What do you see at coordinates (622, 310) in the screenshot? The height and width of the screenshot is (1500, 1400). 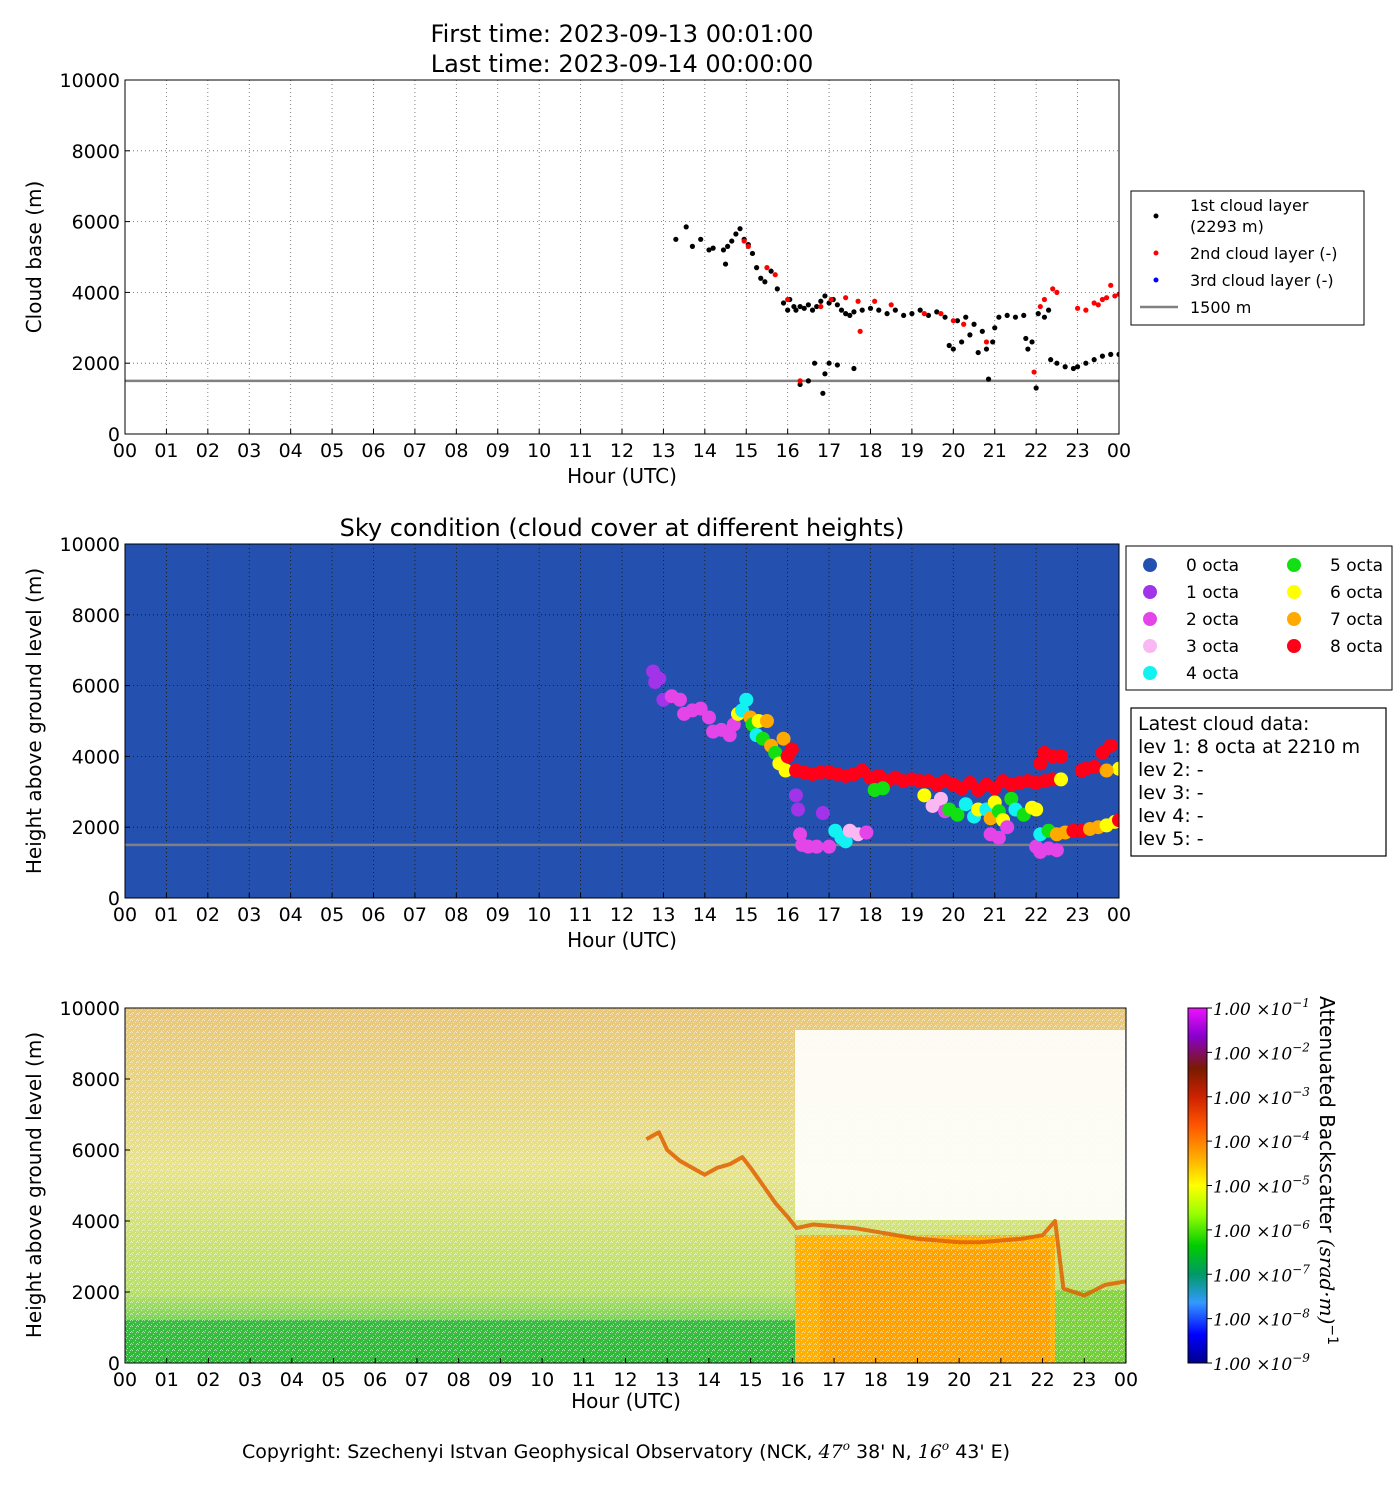 I see `cloud-base-points` at bounding box center [622, 310].